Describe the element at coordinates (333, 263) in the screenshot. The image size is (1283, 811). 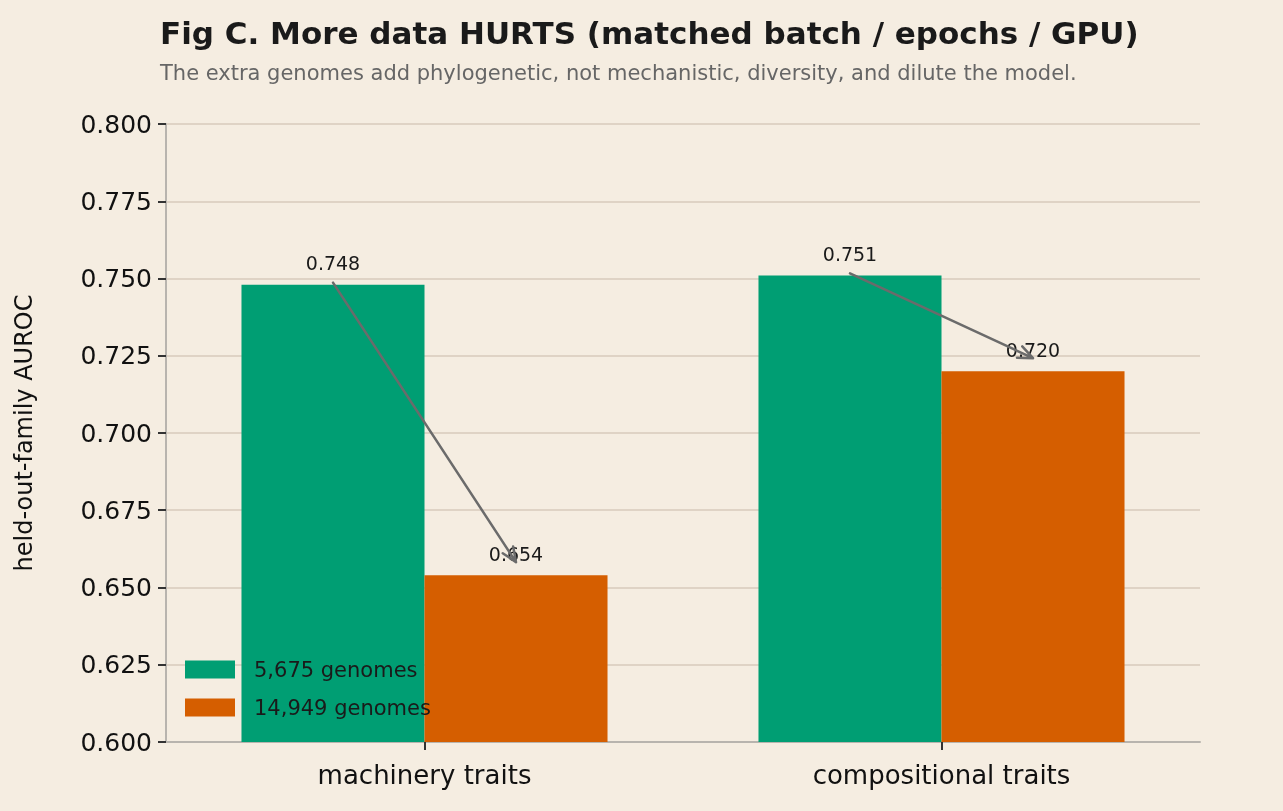
I see `data-label: 0.748` at that location.